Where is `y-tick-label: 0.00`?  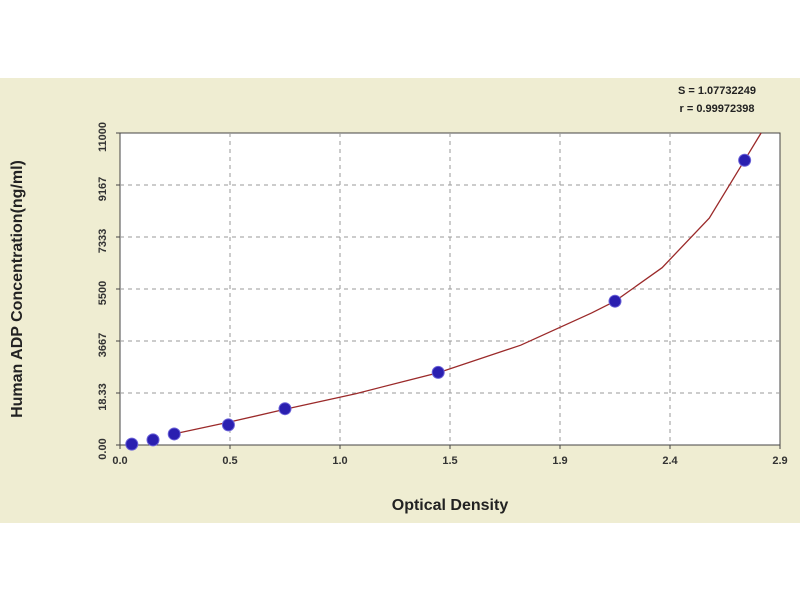 y-tick-label: 0.00 is located at coordinates (103, 448).